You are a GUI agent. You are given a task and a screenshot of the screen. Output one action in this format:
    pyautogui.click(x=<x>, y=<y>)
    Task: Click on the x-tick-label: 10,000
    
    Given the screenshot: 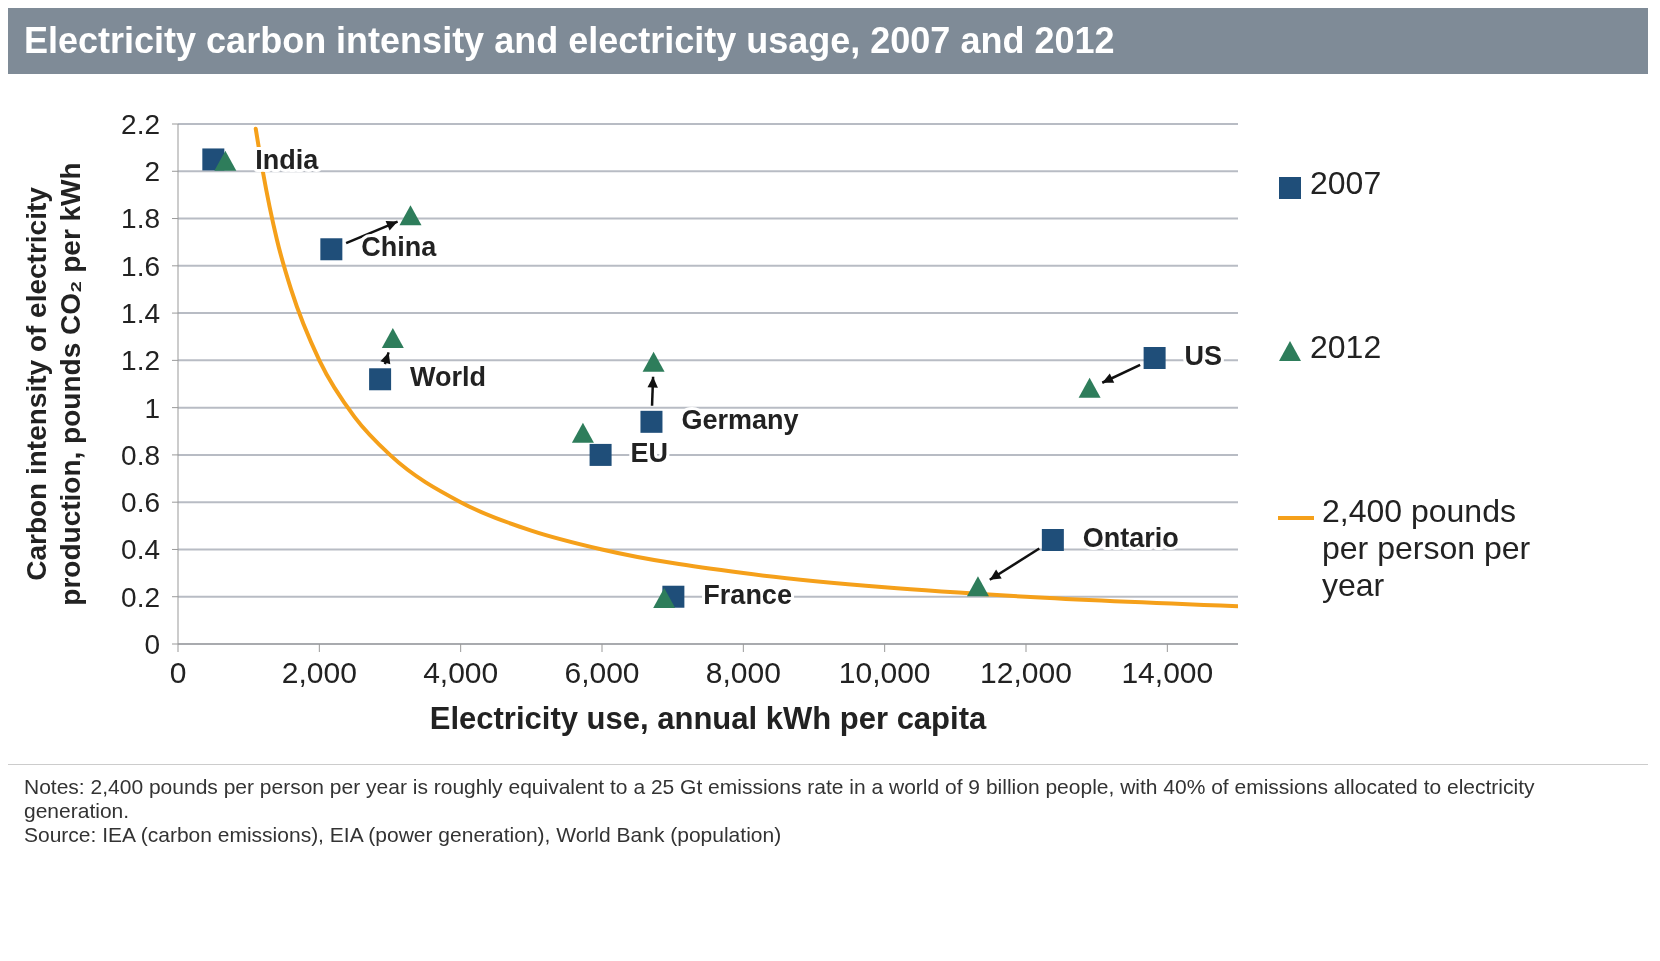 What is the action you would take?
    pyautogui.click(x=884, y=673)
    